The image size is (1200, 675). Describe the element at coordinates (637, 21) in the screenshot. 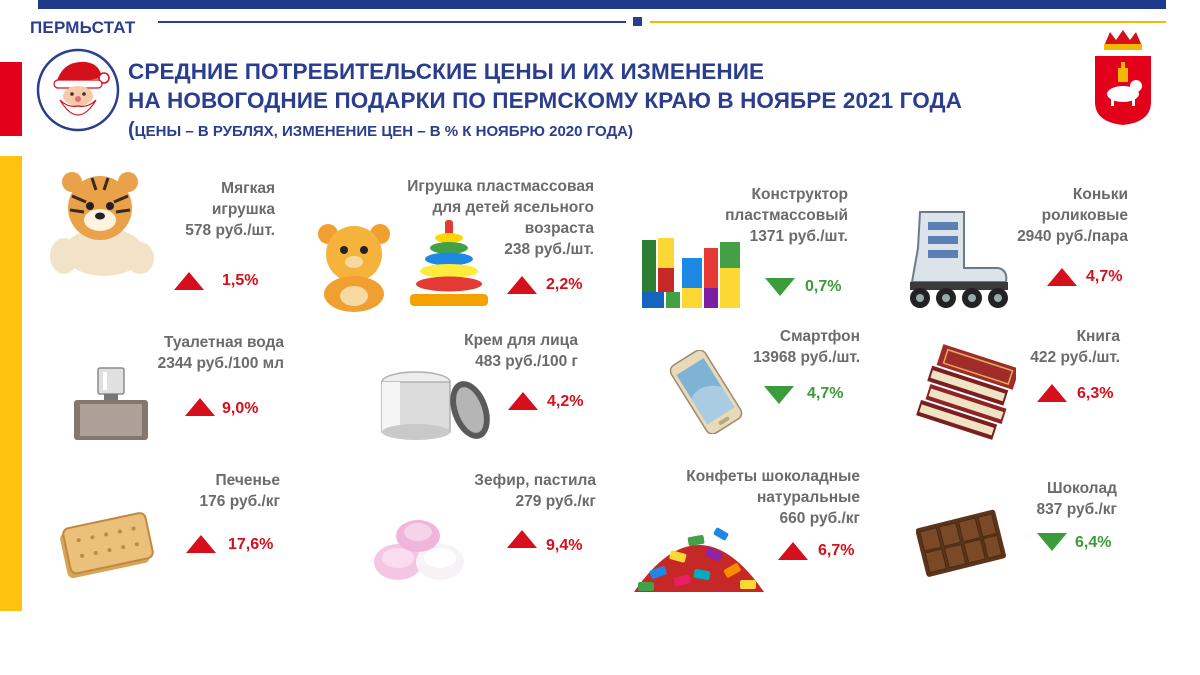

I see `header-divider-square` at that location.